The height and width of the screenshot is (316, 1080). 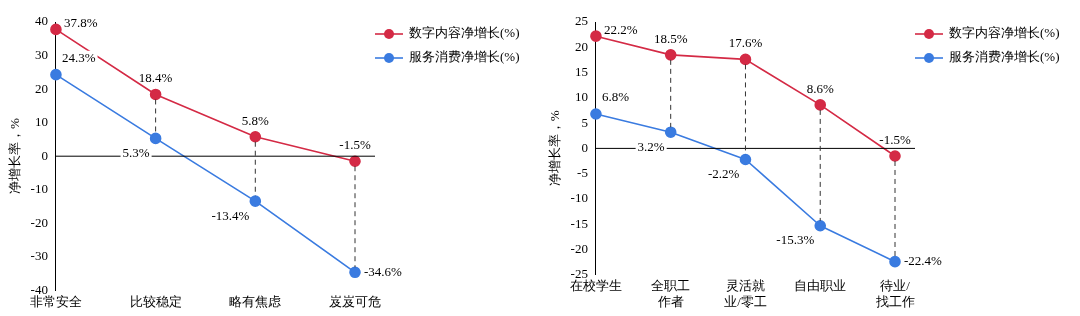 I want to click on data-label: 18.5%, so click(x=670, y=38).